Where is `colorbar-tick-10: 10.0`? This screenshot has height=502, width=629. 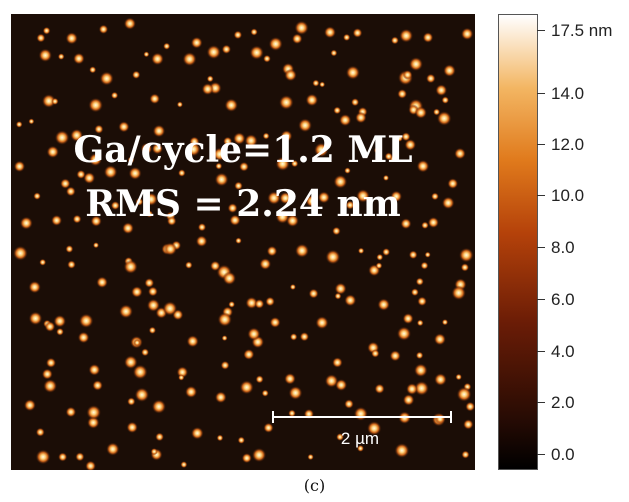 colorbar-tick-10: 10.0 is located at coordinates (568, 195).